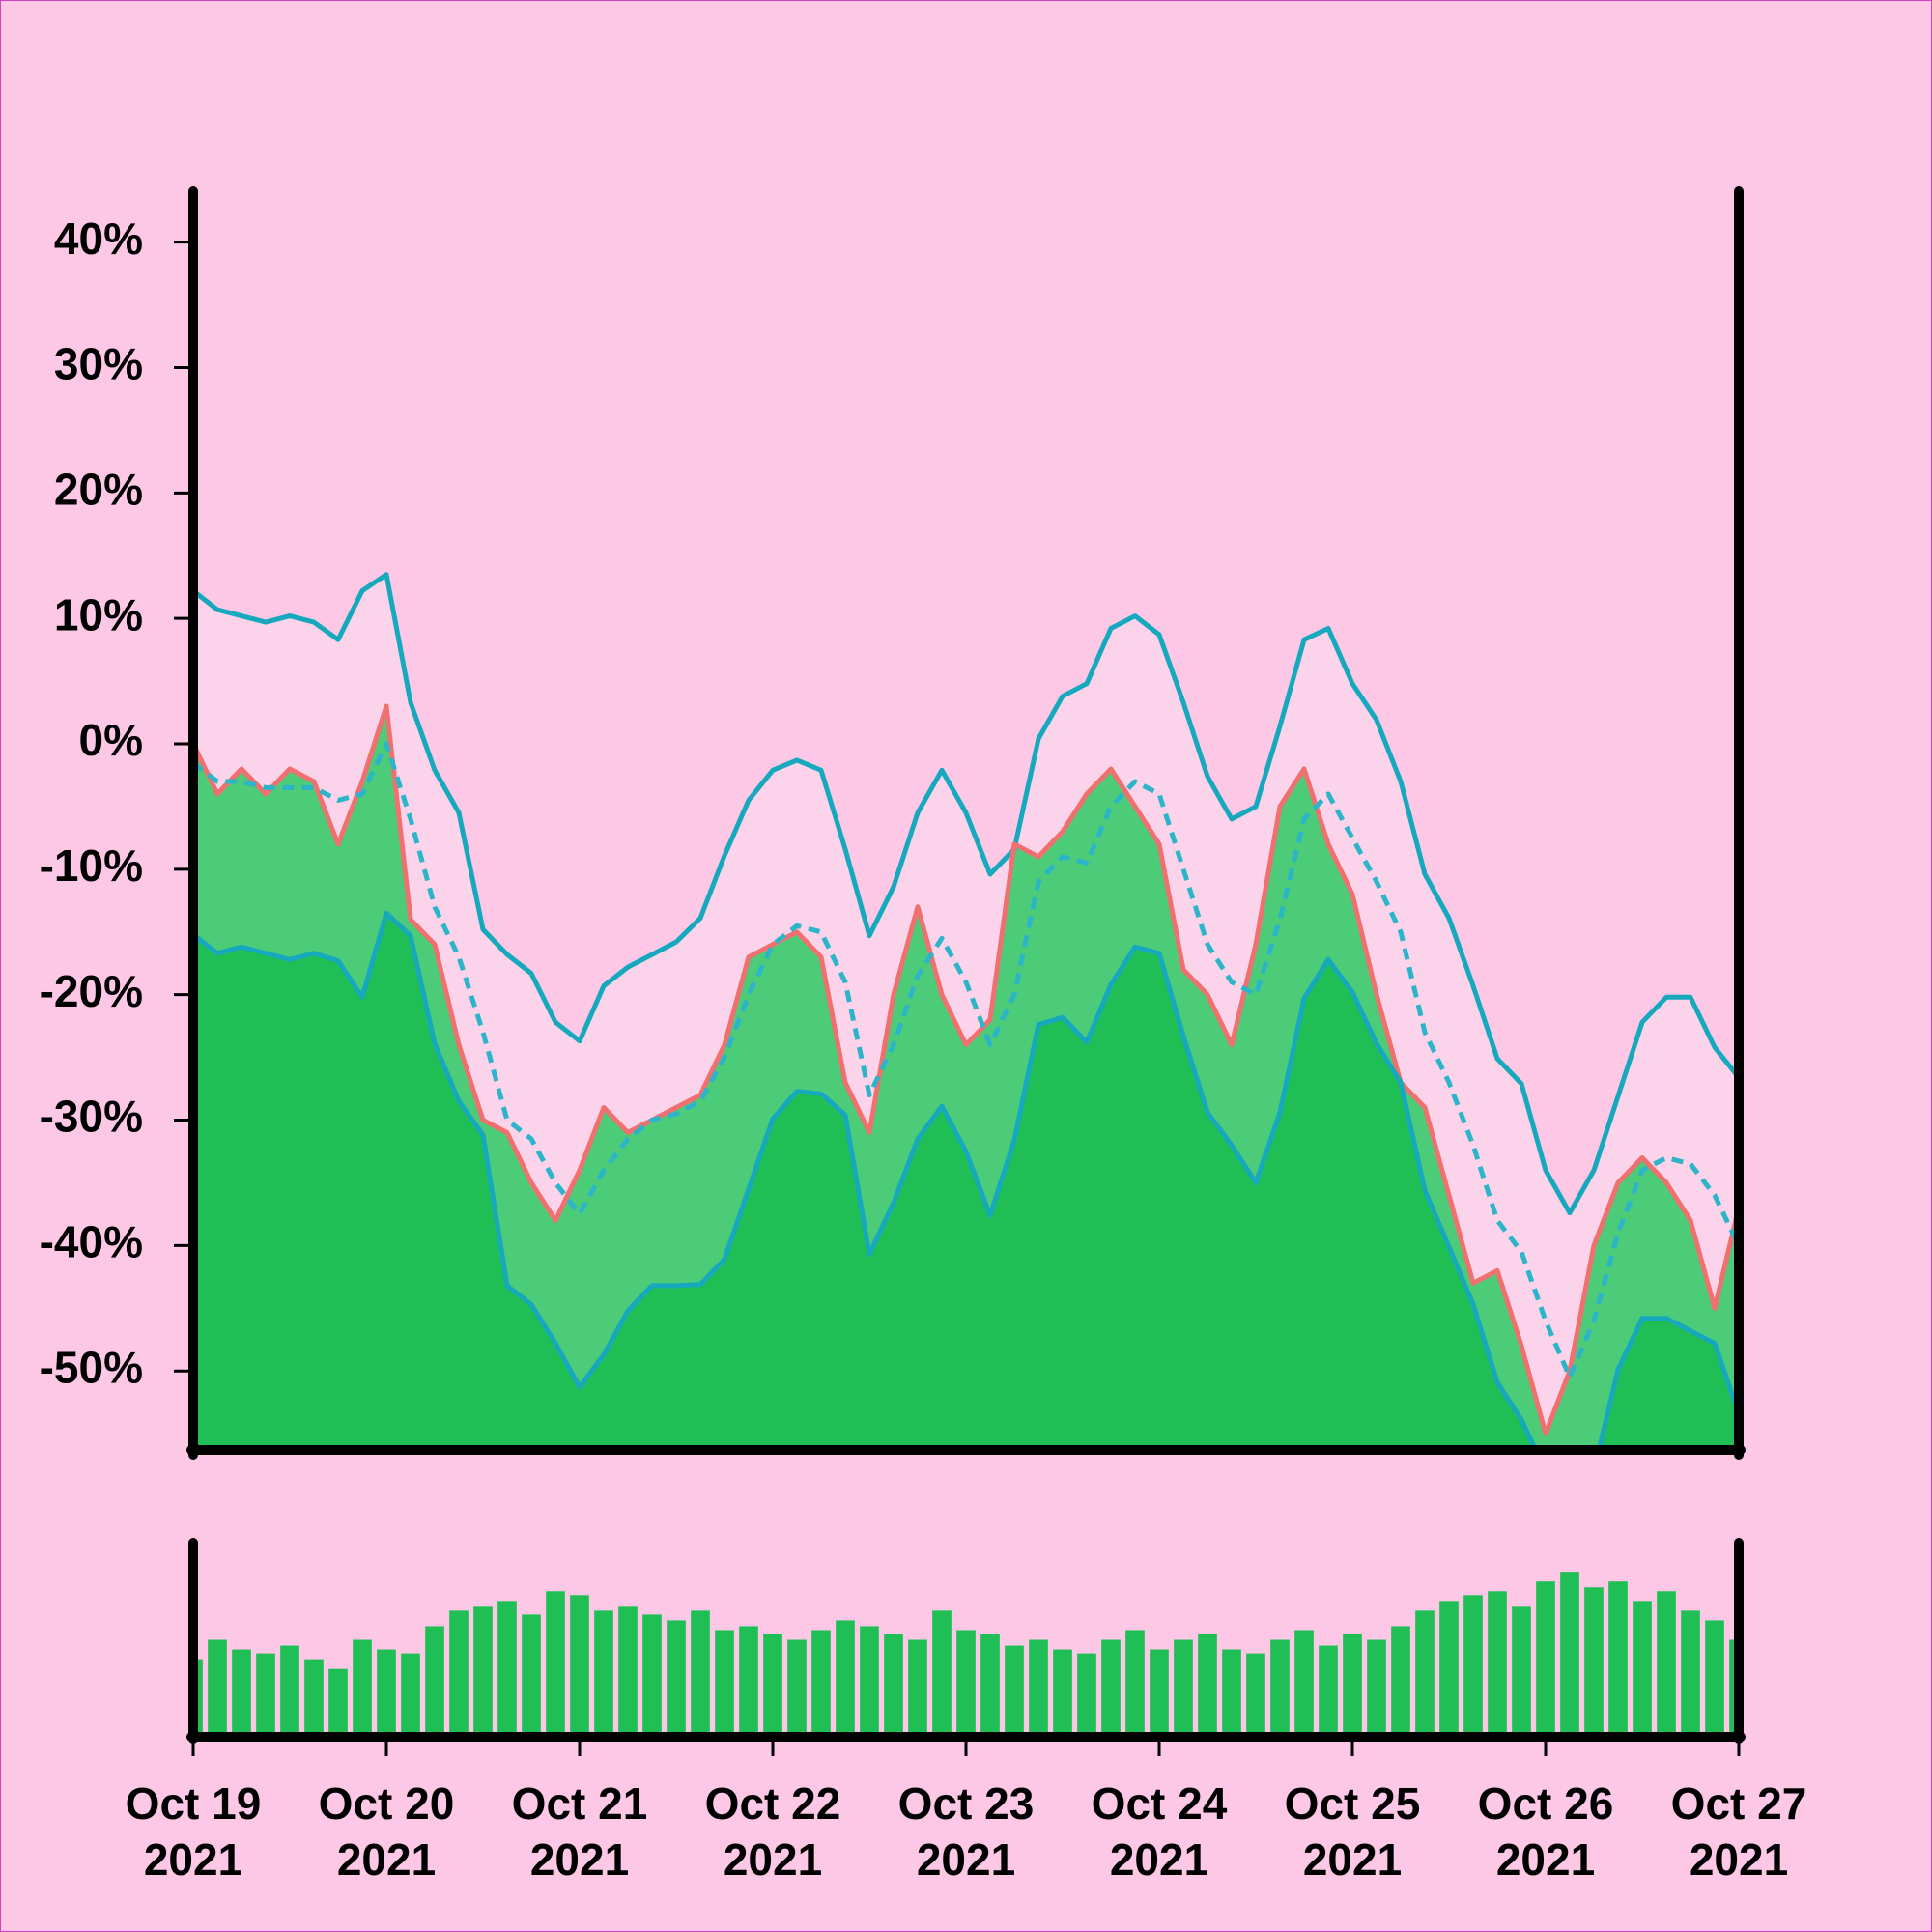 Image resolution: width=1932 pixels, height=1932 pixels. Describe the element at coordinates (98, 238) in the screenshot. I see `y-tick-label: 40%` at that location.